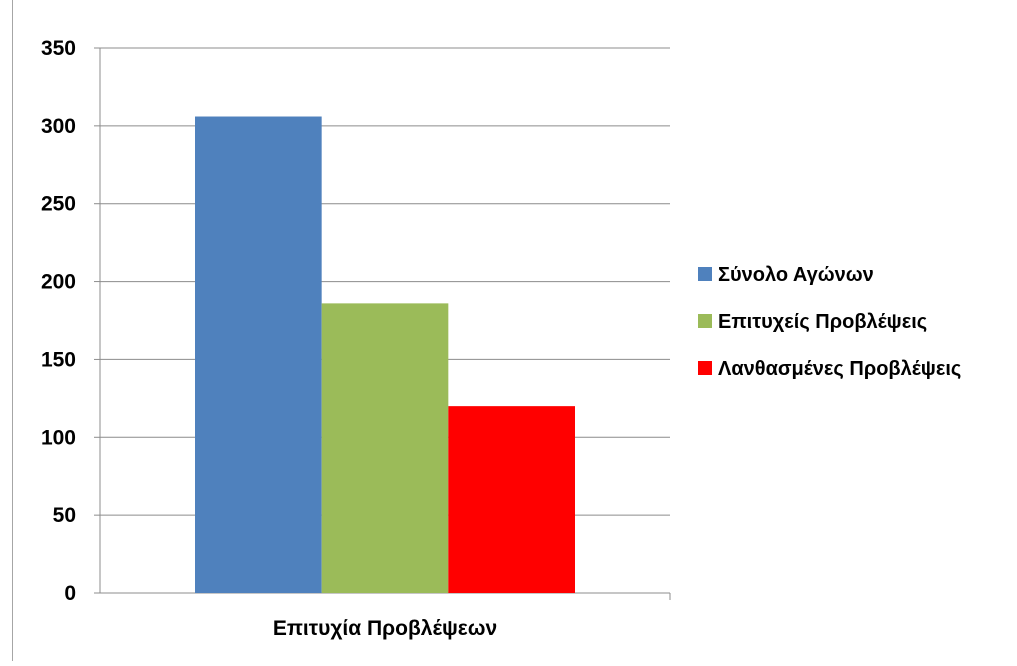 The height and width of the screenshot is (666, 1017). Describe the element at coordinates (58, 359) in the screenshot. I see `y-tick-label: 150` at that location.